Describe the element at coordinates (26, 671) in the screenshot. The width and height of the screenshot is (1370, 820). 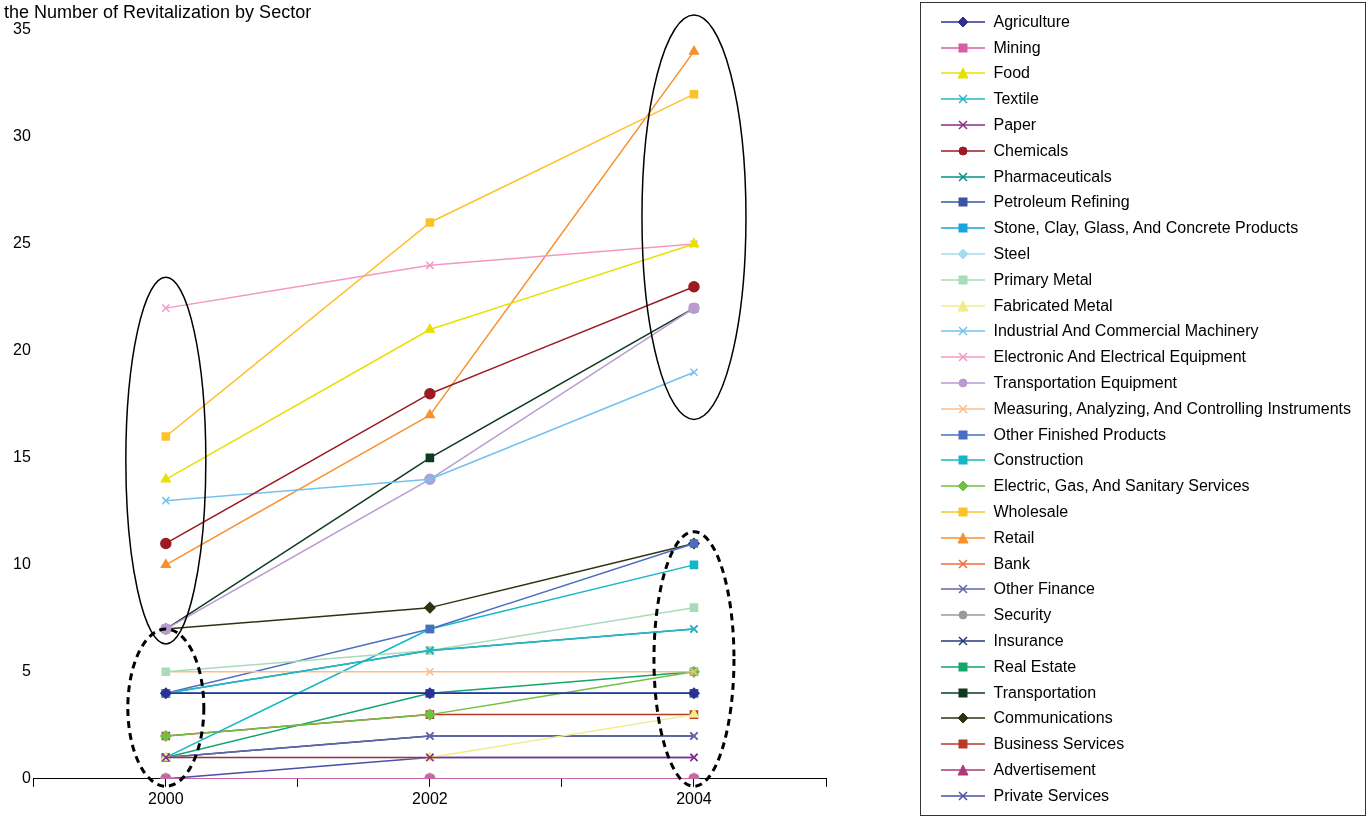
I see `y-tick-label: 5` at that location.